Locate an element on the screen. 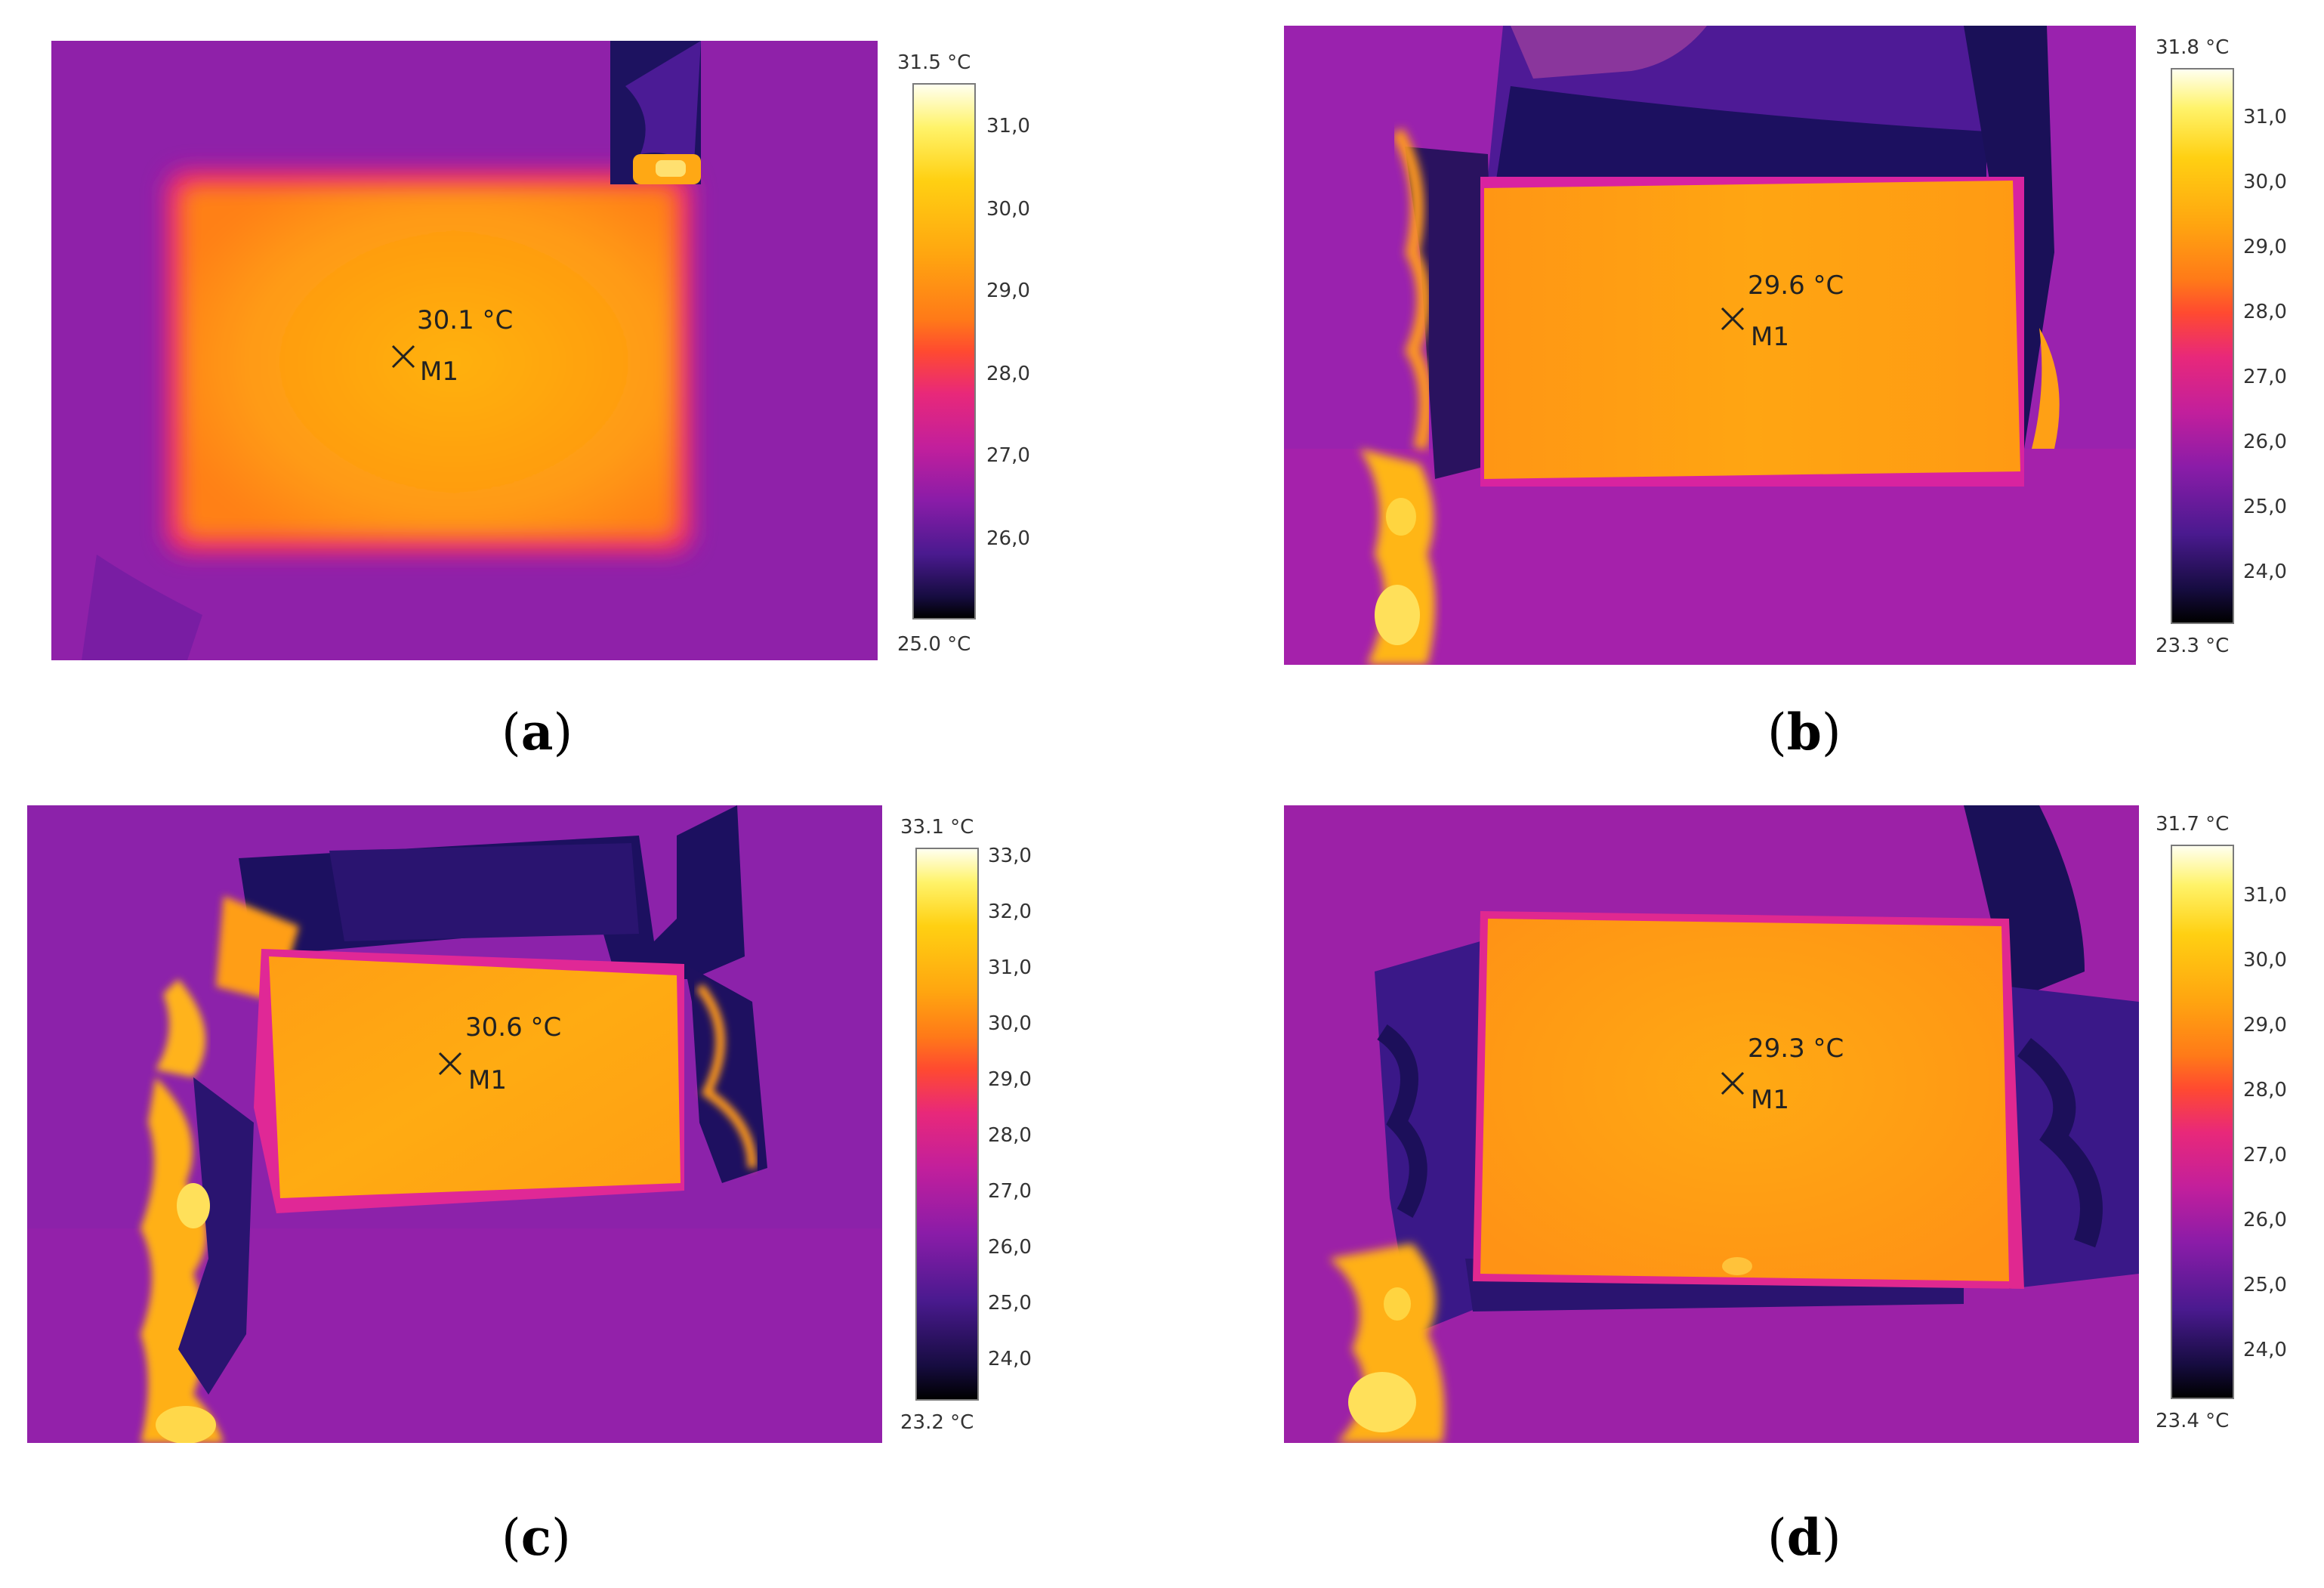 This screenshot has height=1588, width=2324. scale-min-label: 23.2 °C is located at coordinates (937, 1422).